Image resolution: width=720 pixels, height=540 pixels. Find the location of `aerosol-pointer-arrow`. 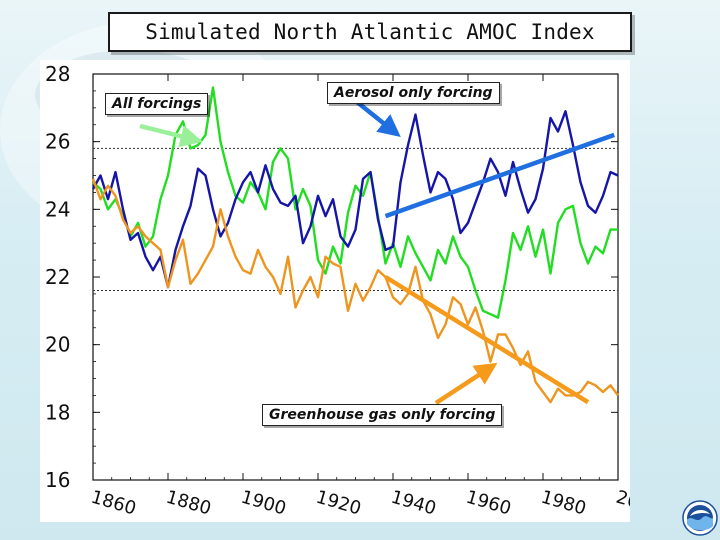

aerosol-pointer-arrow is located at coordinates (378, 119).